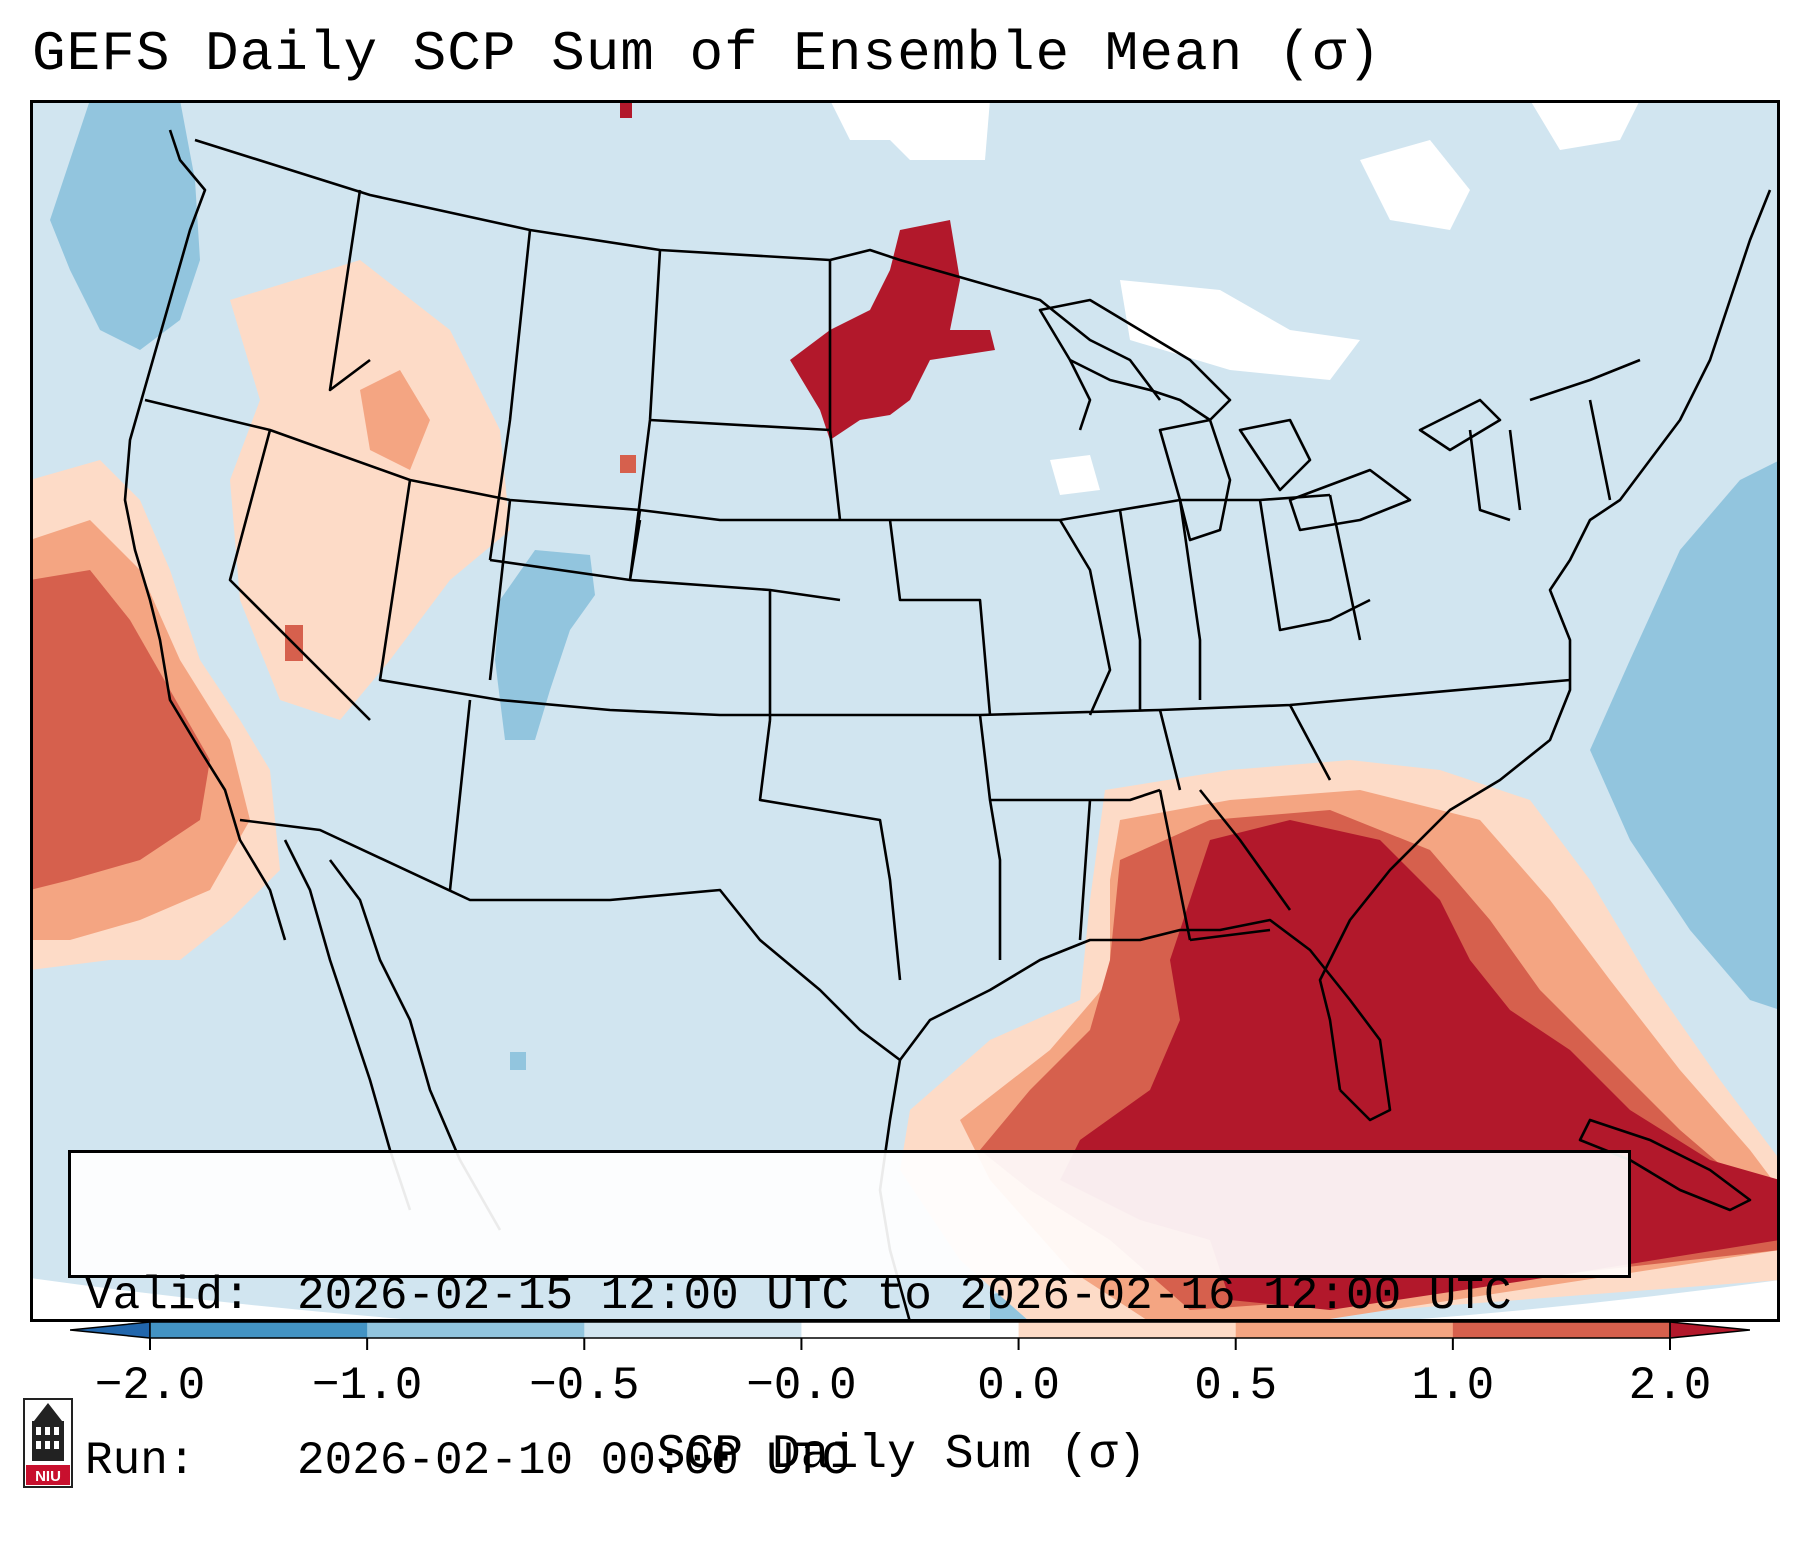 The height and width of the screenshot is (1544, 1803). Describe the element at coordinates (1665, 1165) in the screenshot. I see `cuba` at that location.